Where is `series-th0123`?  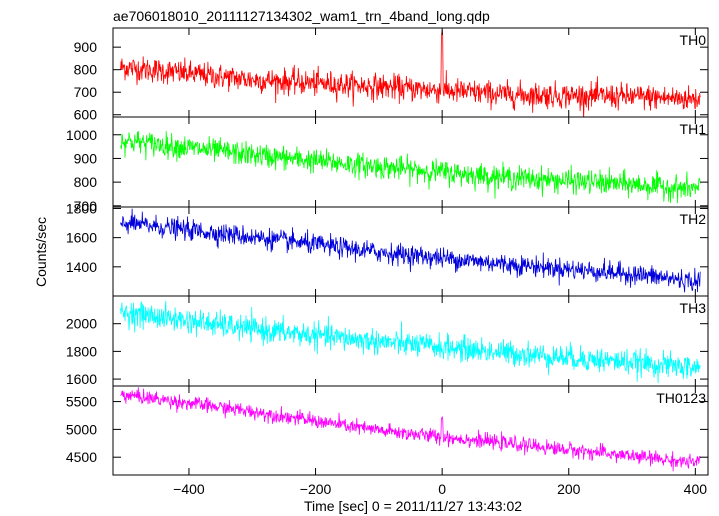
series-th0123 is located at coordinates (410, 429).